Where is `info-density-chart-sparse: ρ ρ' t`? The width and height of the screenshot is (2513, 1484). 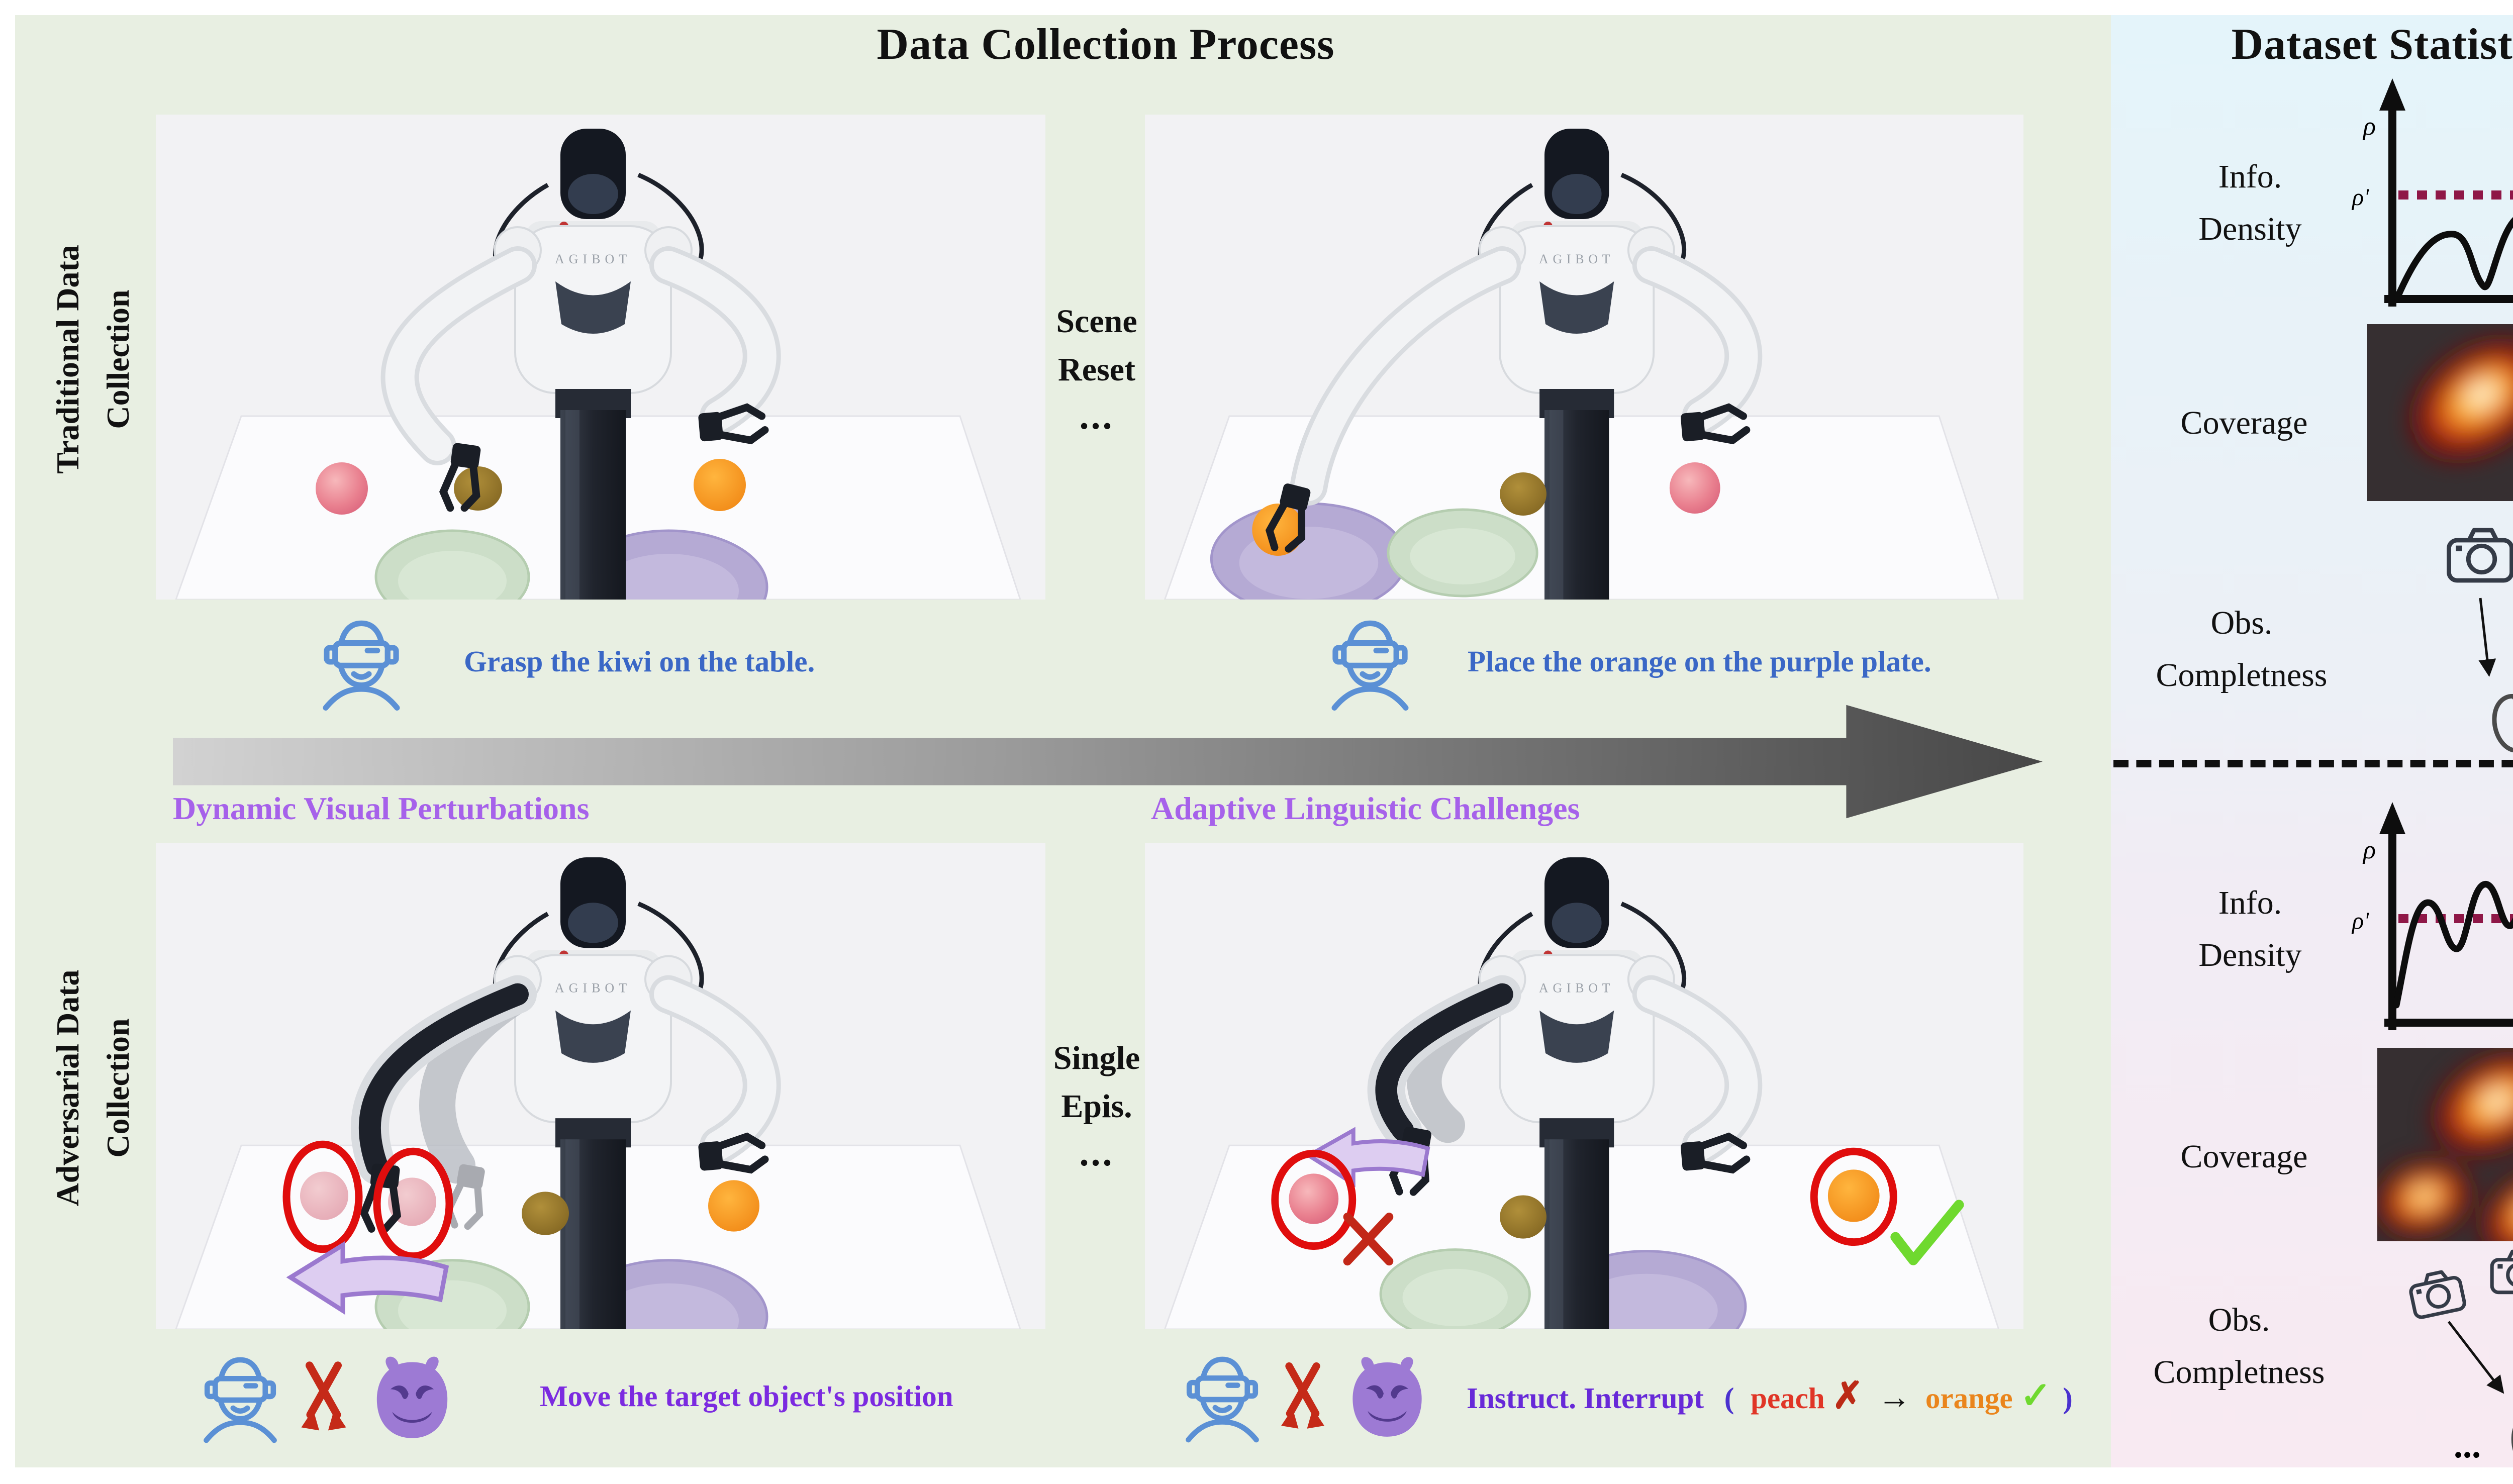 info-density-chart-sparse: ρ ρ' t is located at coordinates (2432, 192).